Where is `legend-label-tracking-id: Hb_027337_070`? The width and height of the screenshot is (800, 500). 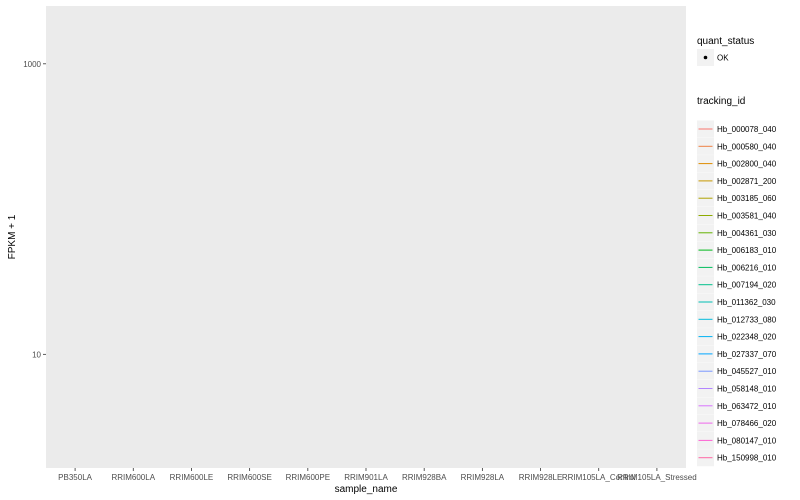
legend-label-tracking-id: Hb_027337_070 is located at coordinates (747, 354).